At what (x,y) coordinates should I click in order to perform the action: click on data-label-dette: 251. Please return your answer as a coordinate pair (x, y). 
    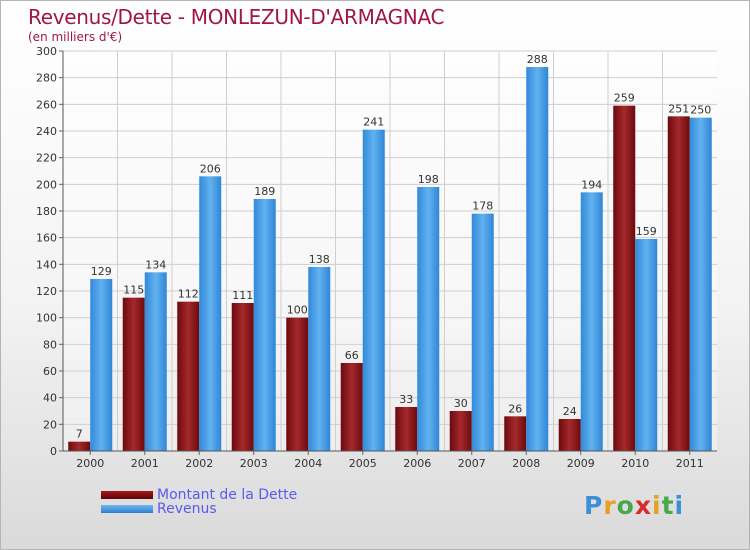
    Looking at the image, I should click on (678, 108).